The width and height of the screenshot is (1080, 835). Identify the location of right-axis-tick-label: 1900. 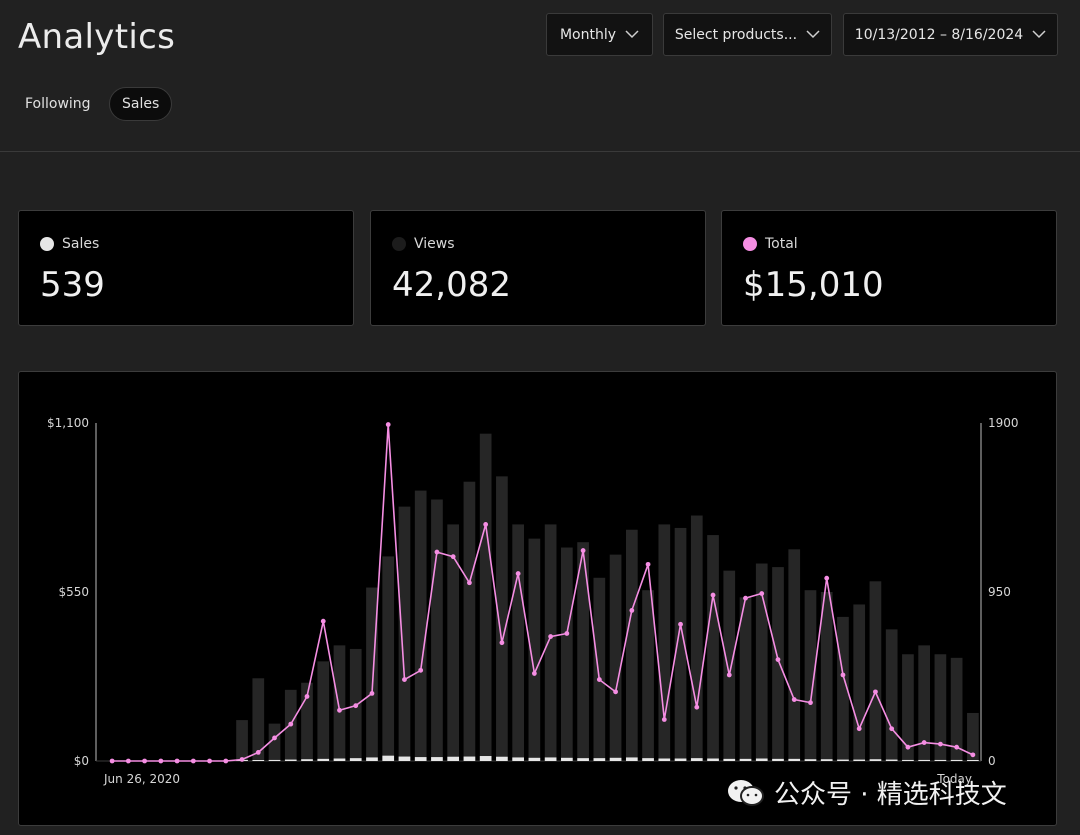
(1003, 423).